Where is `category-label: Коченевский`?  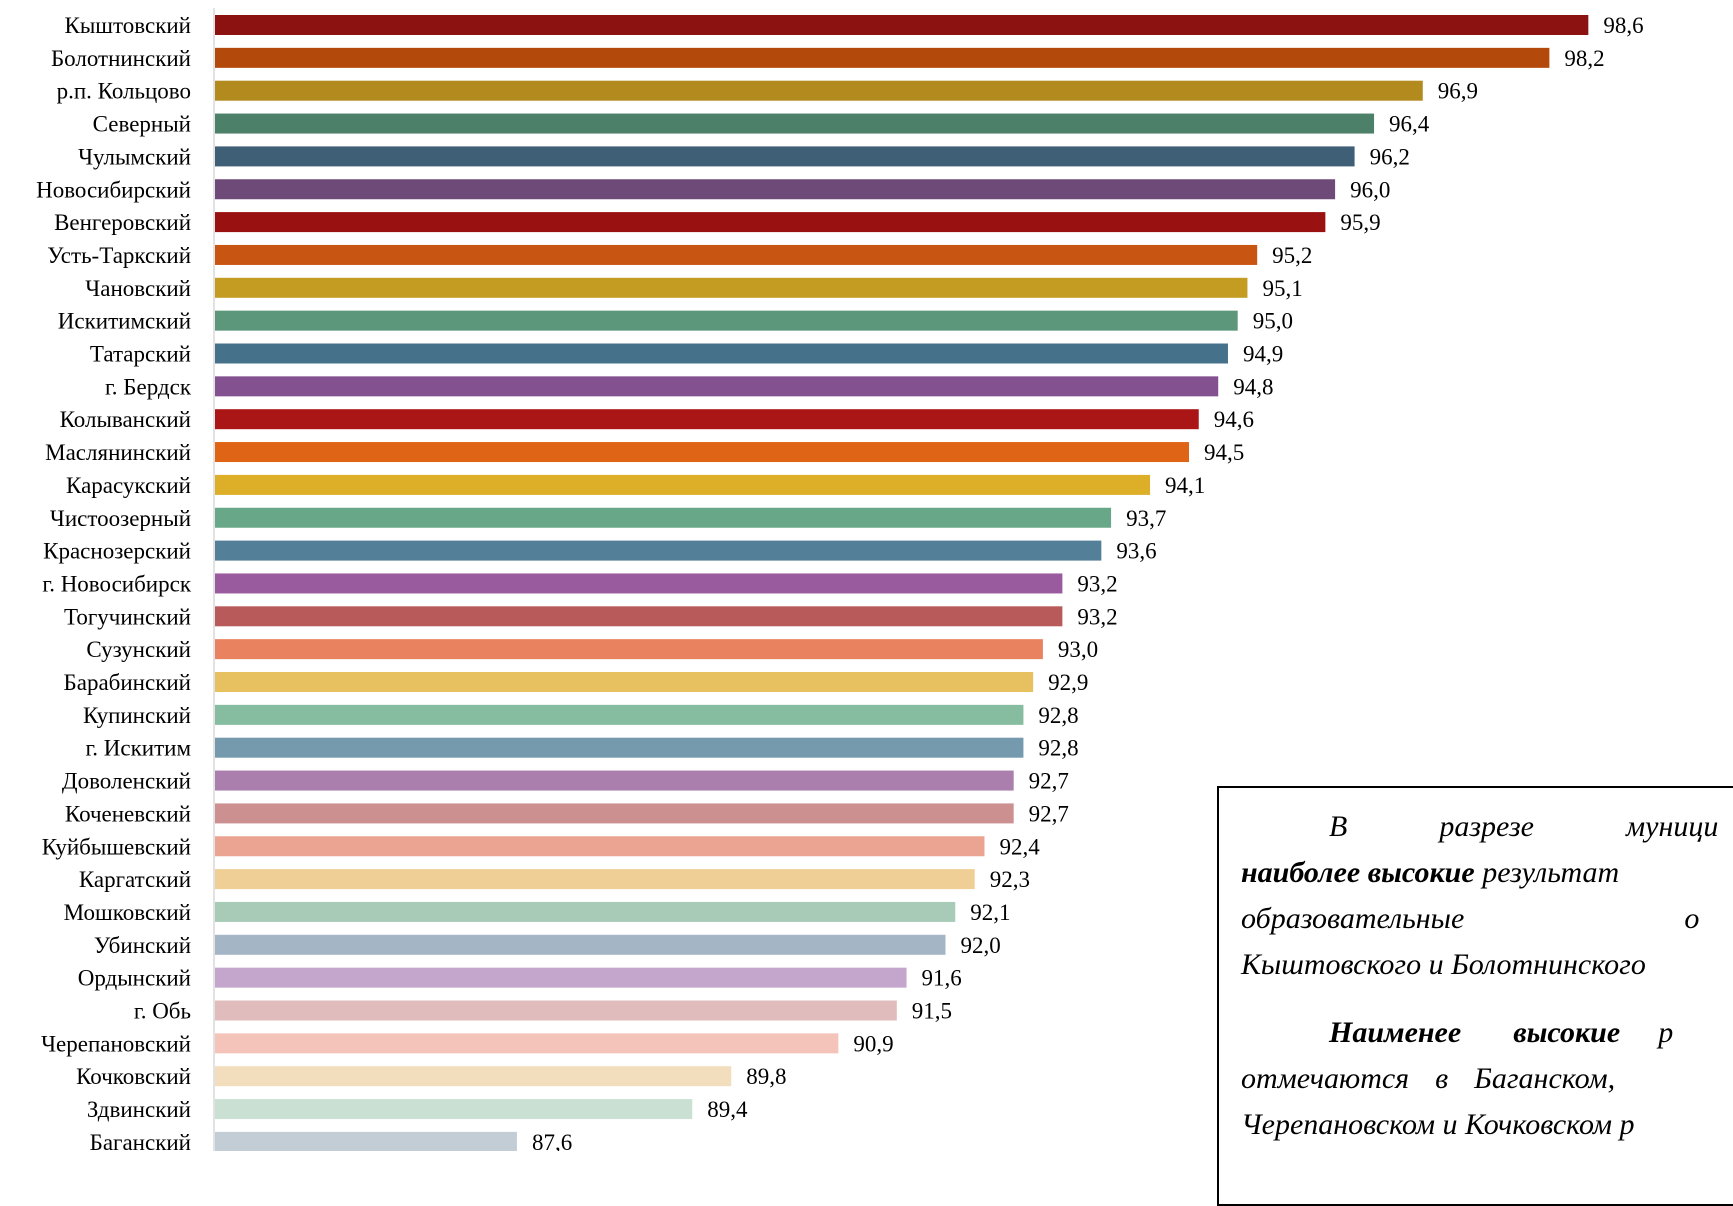 category-label: Коченевский is located at coordinates (128, 813).